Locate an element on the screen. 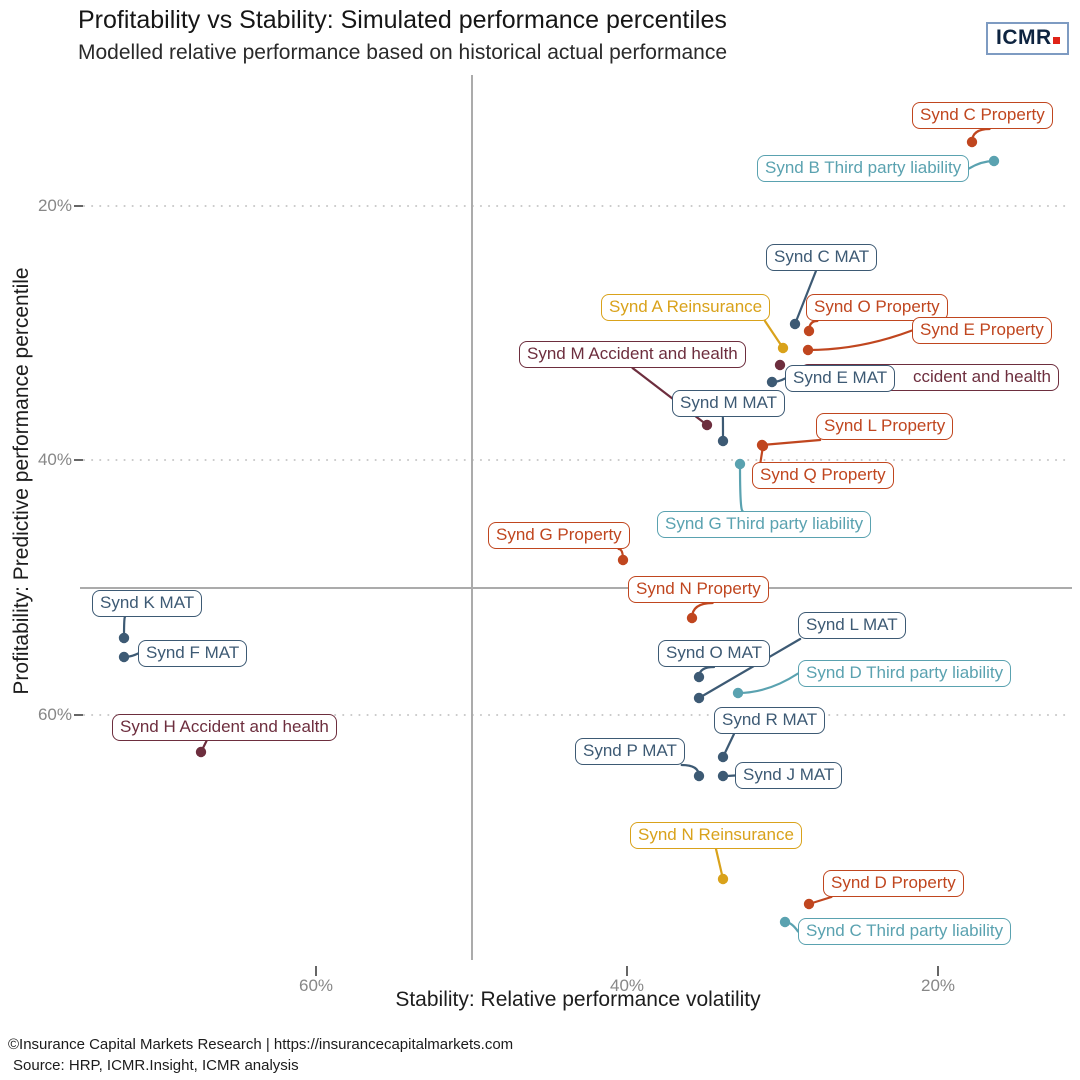 Image resolution: width=1080 pixels, height=1080 pixels. dot-synd-g-third-party-liability is located at coordinates (740, 464).